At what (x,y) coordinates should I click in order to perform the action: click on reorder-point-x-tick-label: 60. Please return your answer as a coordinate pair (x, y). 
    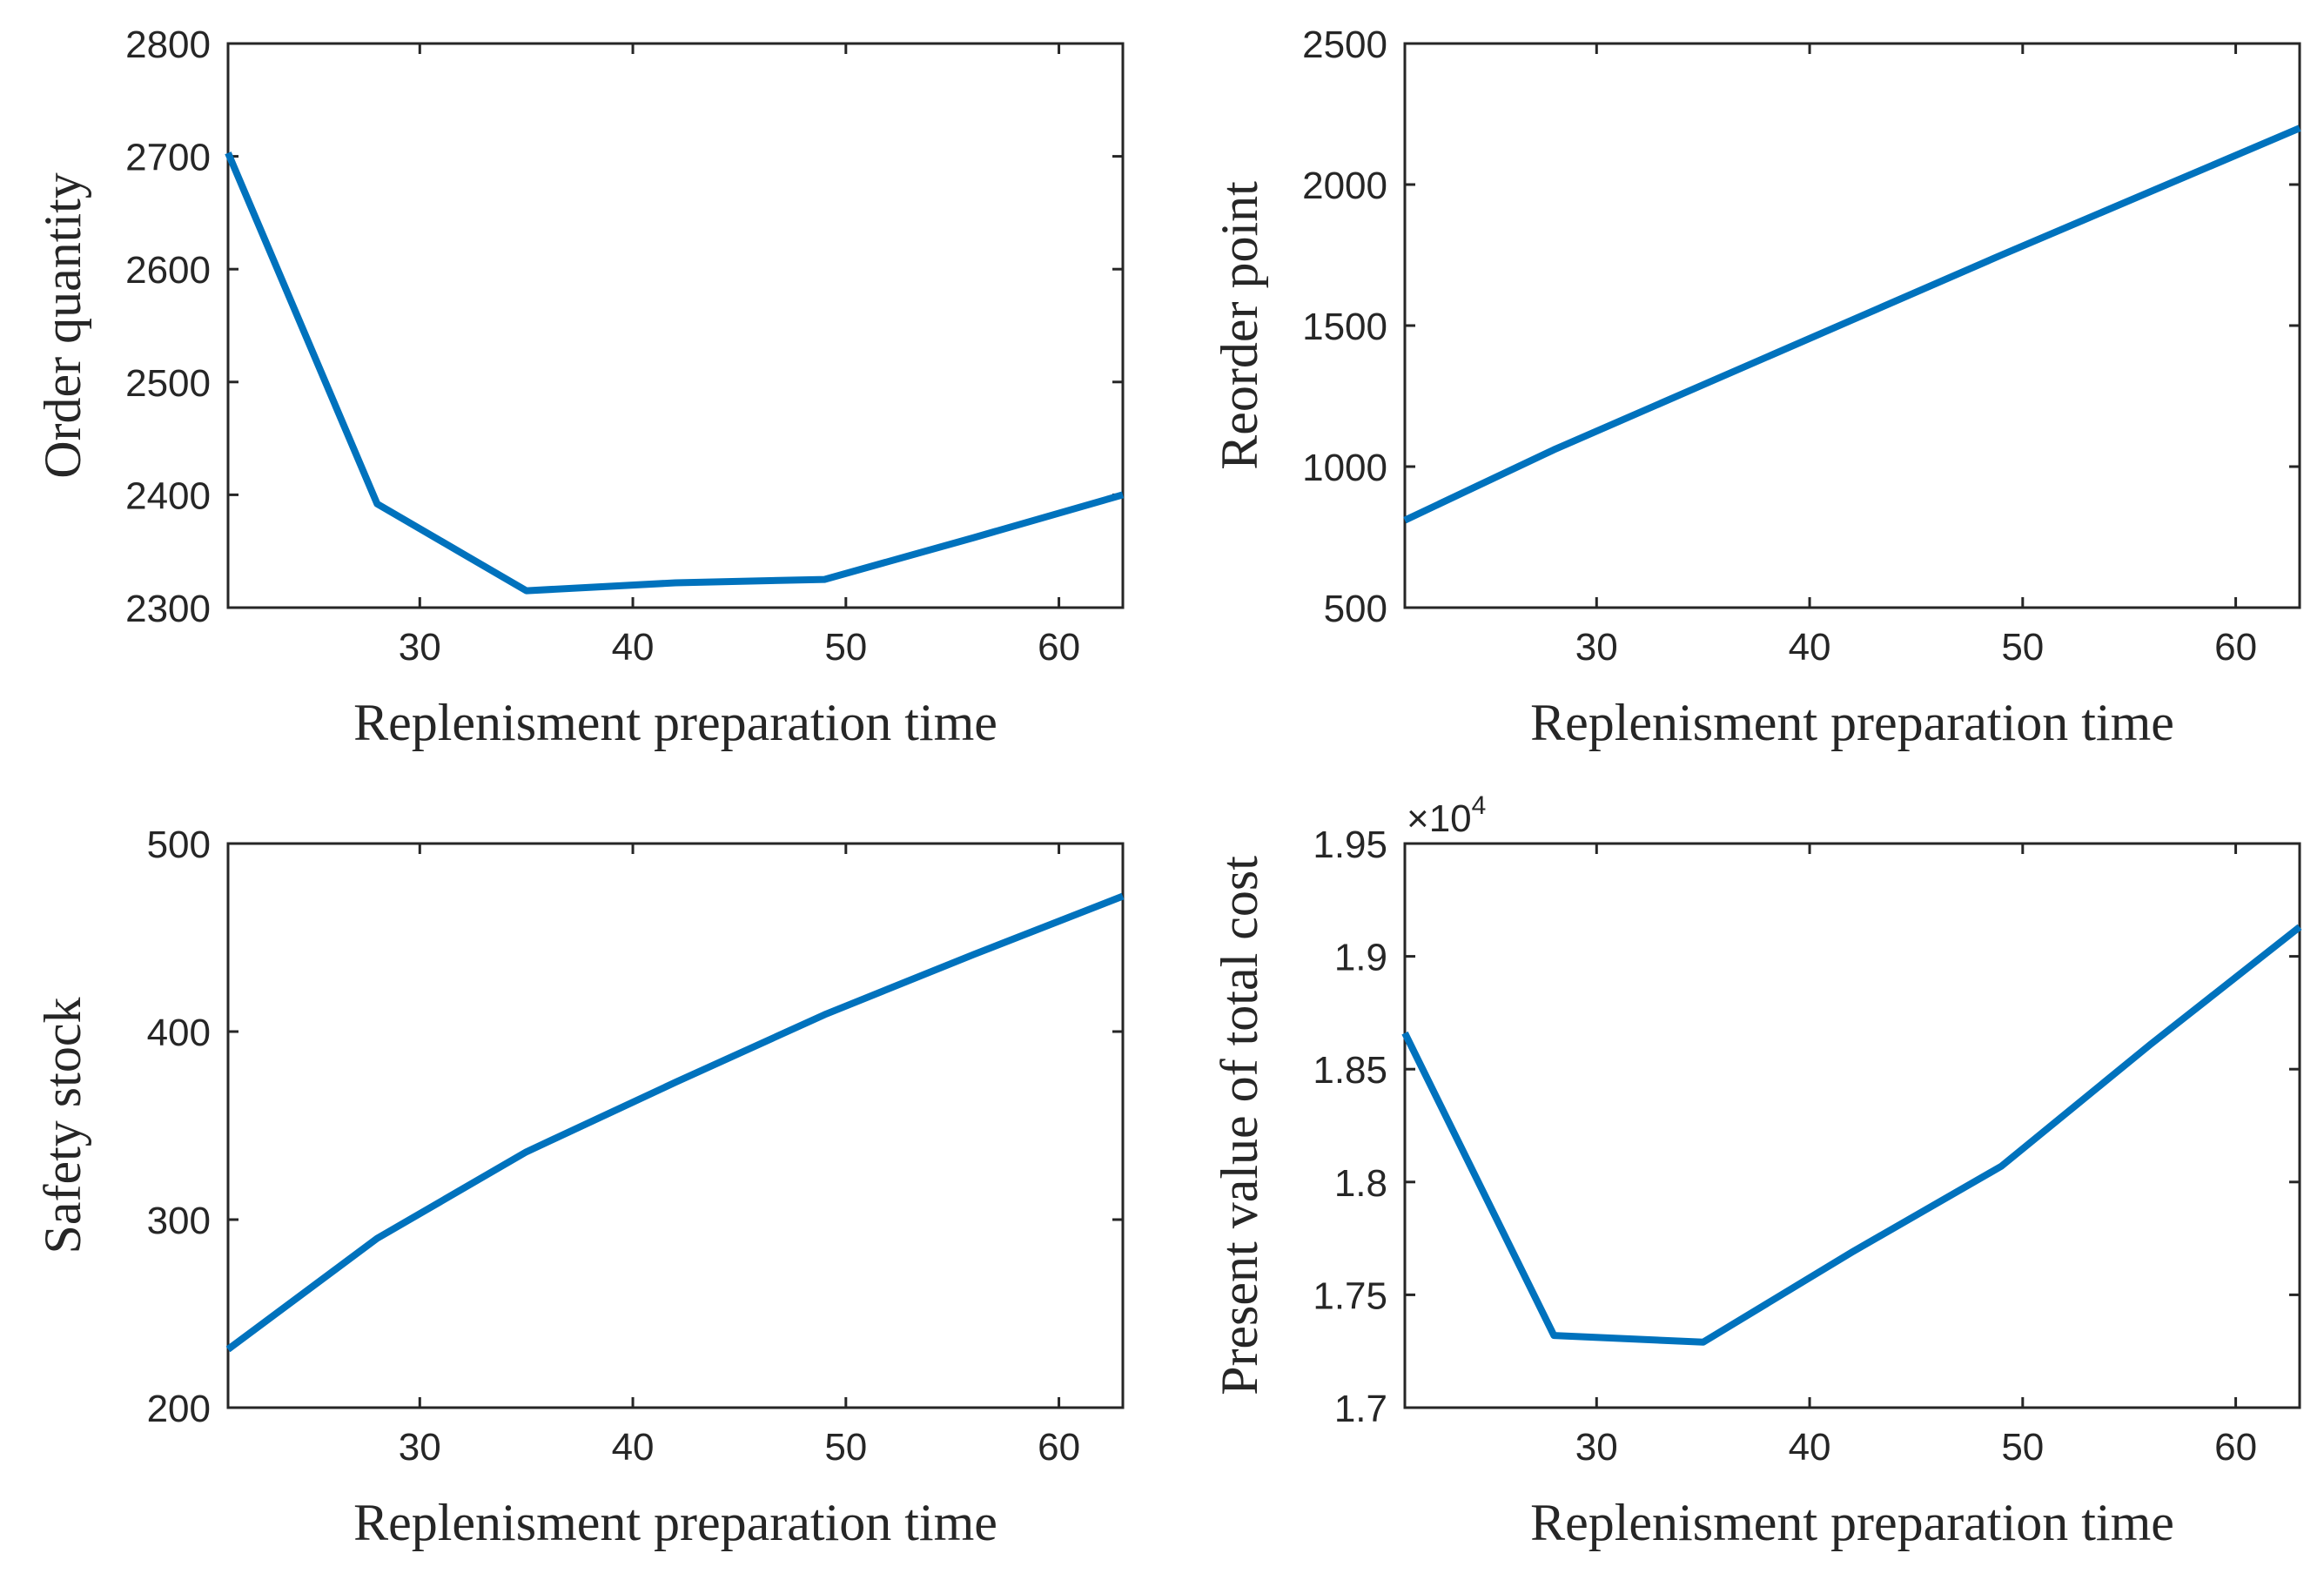
    Looking at the image, I should click on (2235, 647).